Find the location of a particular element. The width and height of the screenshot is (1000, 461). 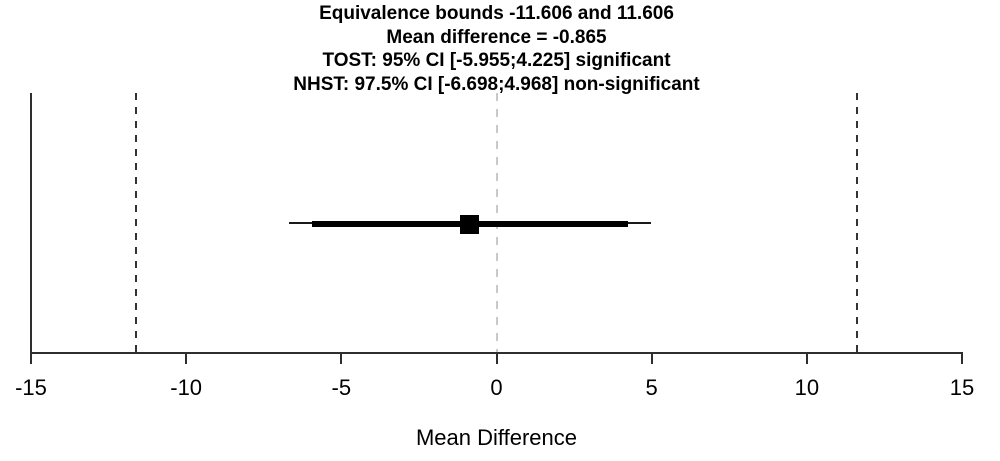

x-axis-tick-label: 0 is located at coordinates (496, 387).